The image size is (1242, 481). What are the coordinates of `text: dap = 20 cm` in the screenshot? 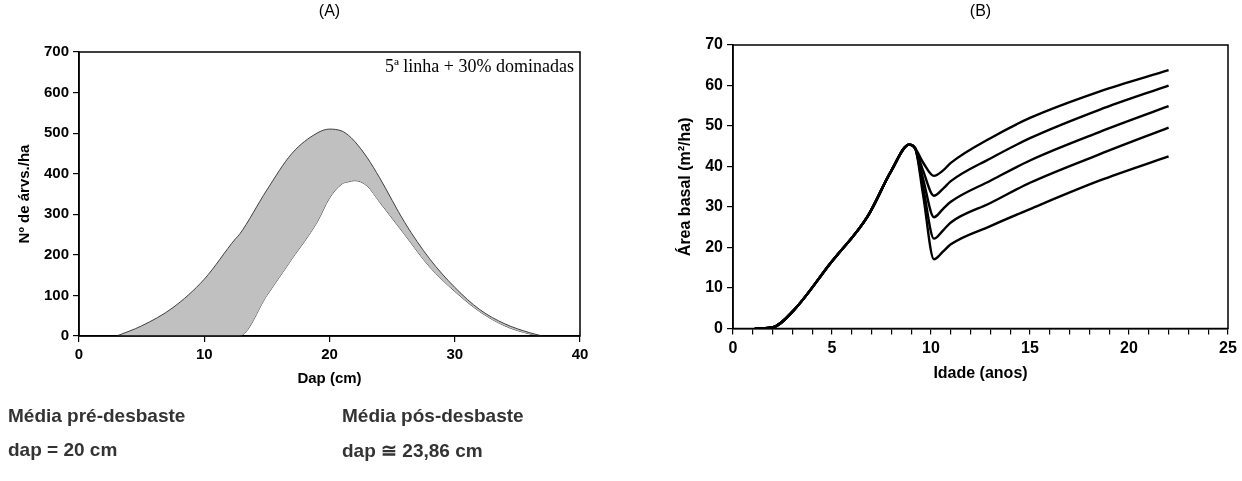 It's located at (63, 450).